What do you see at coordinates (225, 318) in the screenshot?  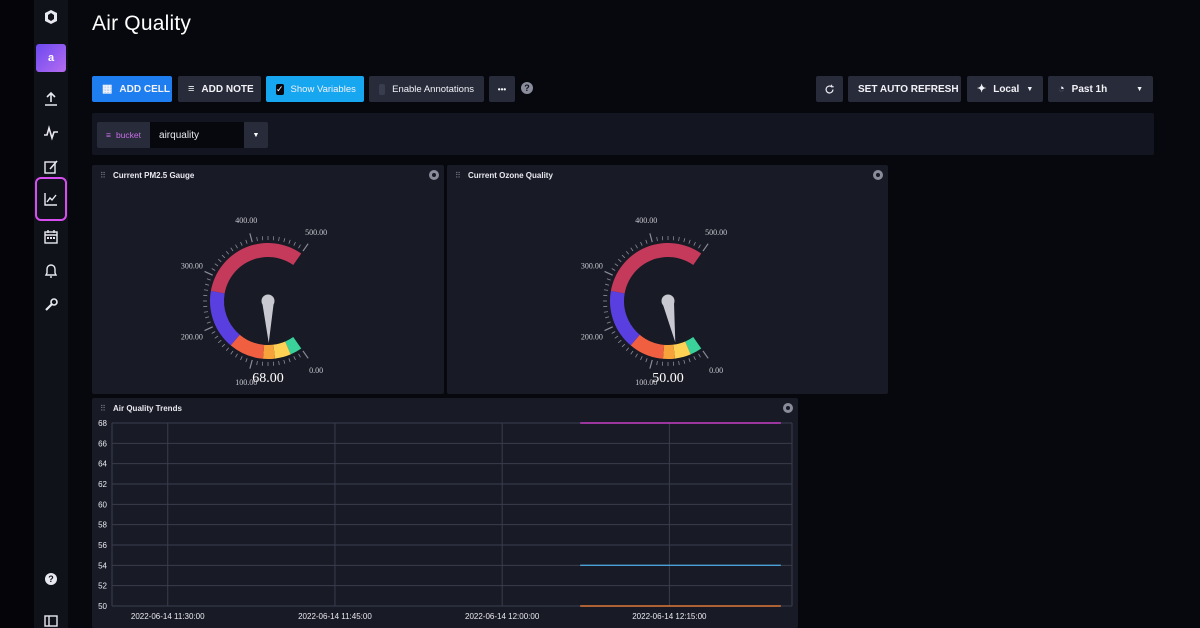 I see `gauge-segment-purple` at bounding box center [225, 318].